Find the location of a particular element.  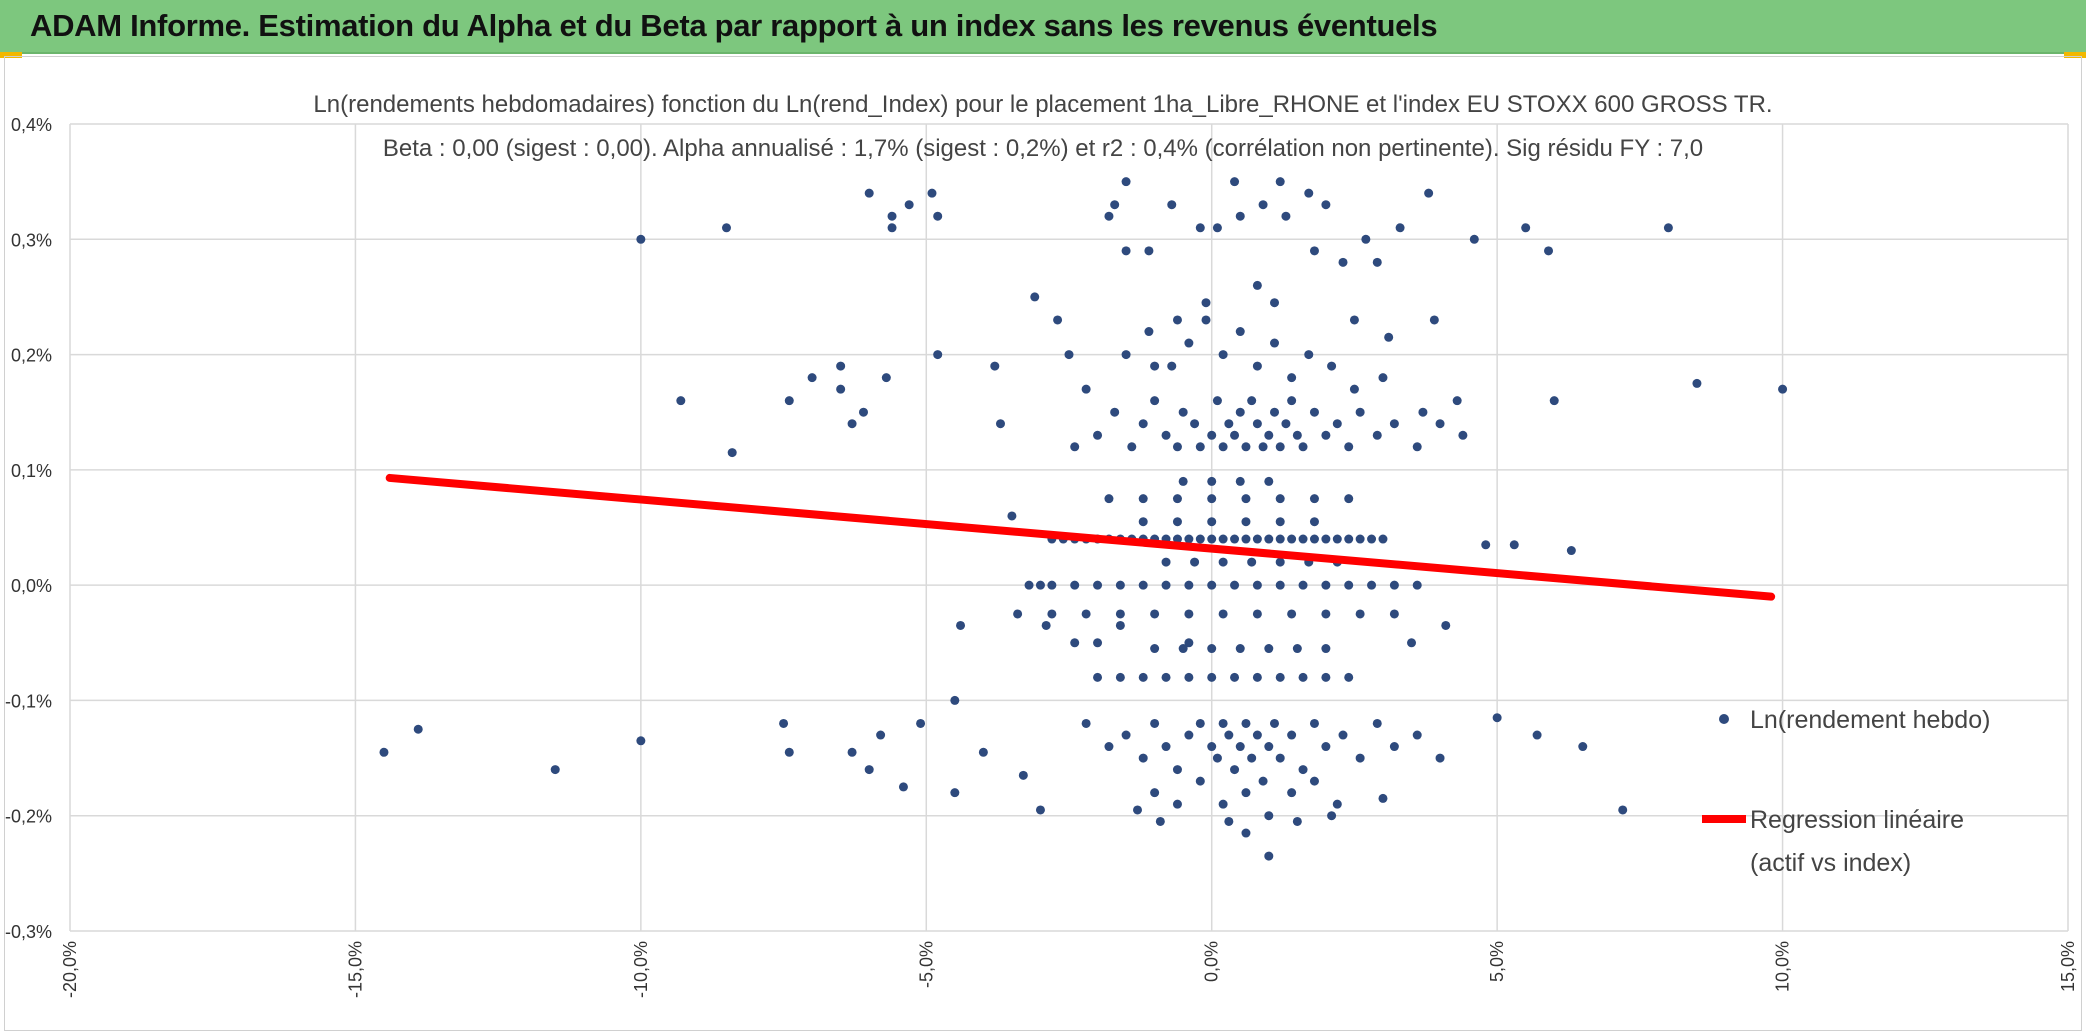

y-tick-label: 0,0% is located at coordinates (31, 586).